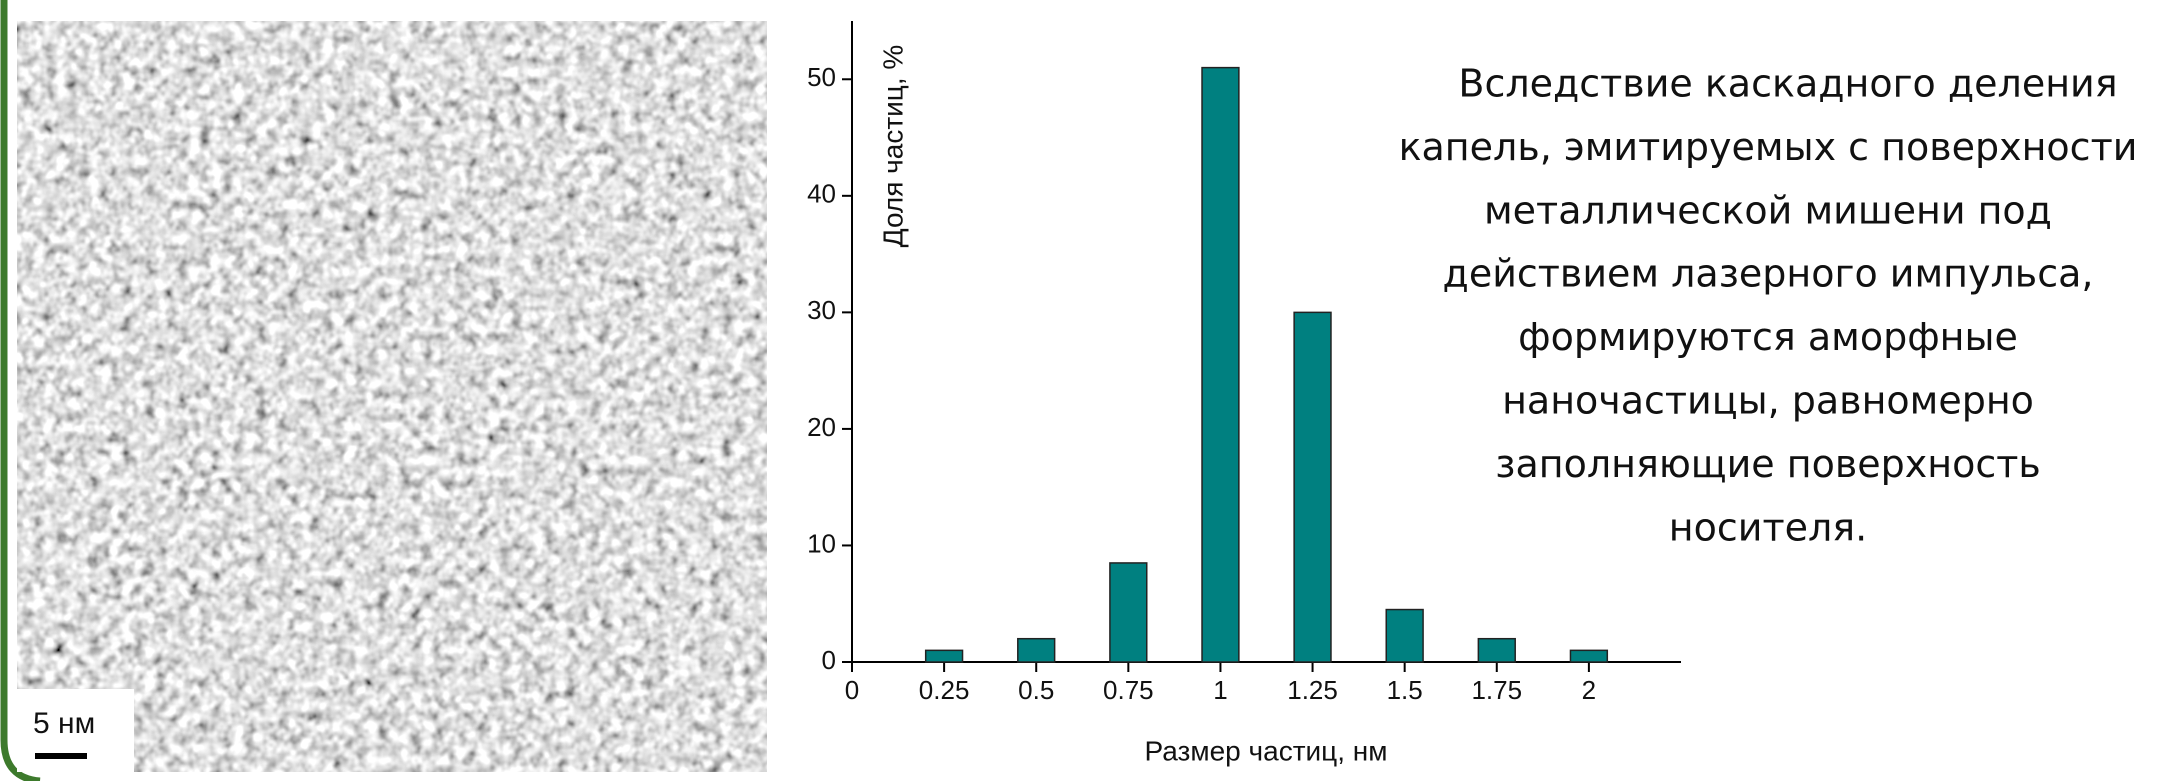 The height and width of the screenshot is (781, 2182). Describe the element at coordinates (61, 756) in the screenshot. I see `scale-bar` at that location.